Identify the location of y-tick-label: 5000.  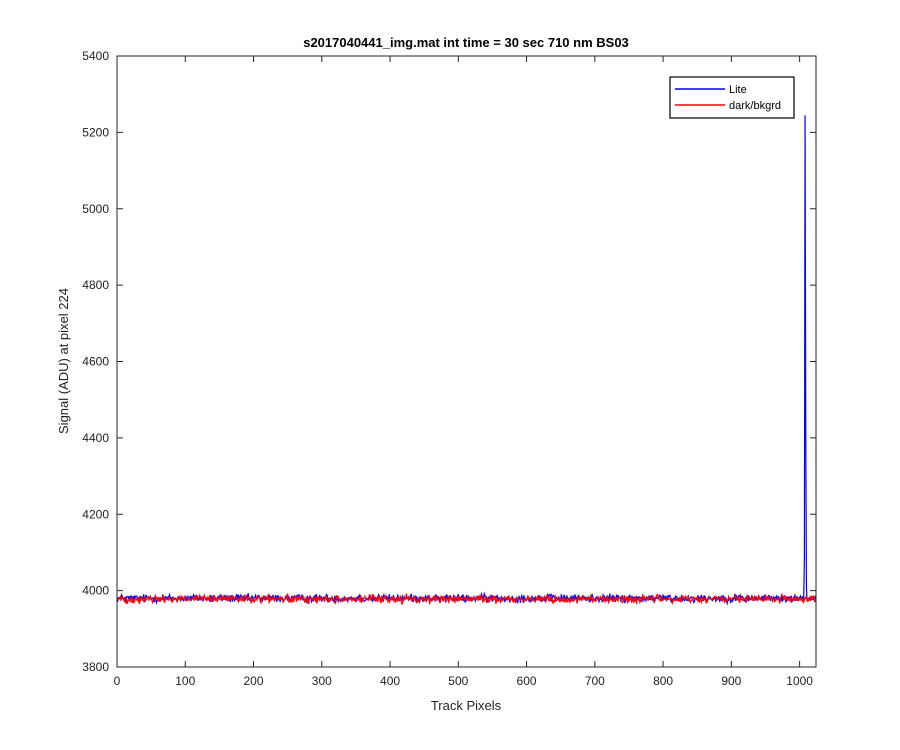
(95, 209).